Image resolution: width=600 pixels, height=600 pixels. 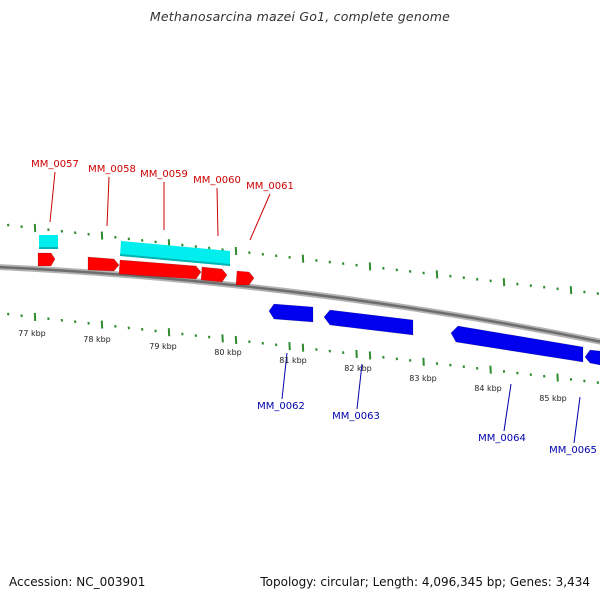 What do you see at coordinates (356, 416) in the screenshot?
I see `reverse-gene-label: MM_0063` at bounding box center [356, 416].